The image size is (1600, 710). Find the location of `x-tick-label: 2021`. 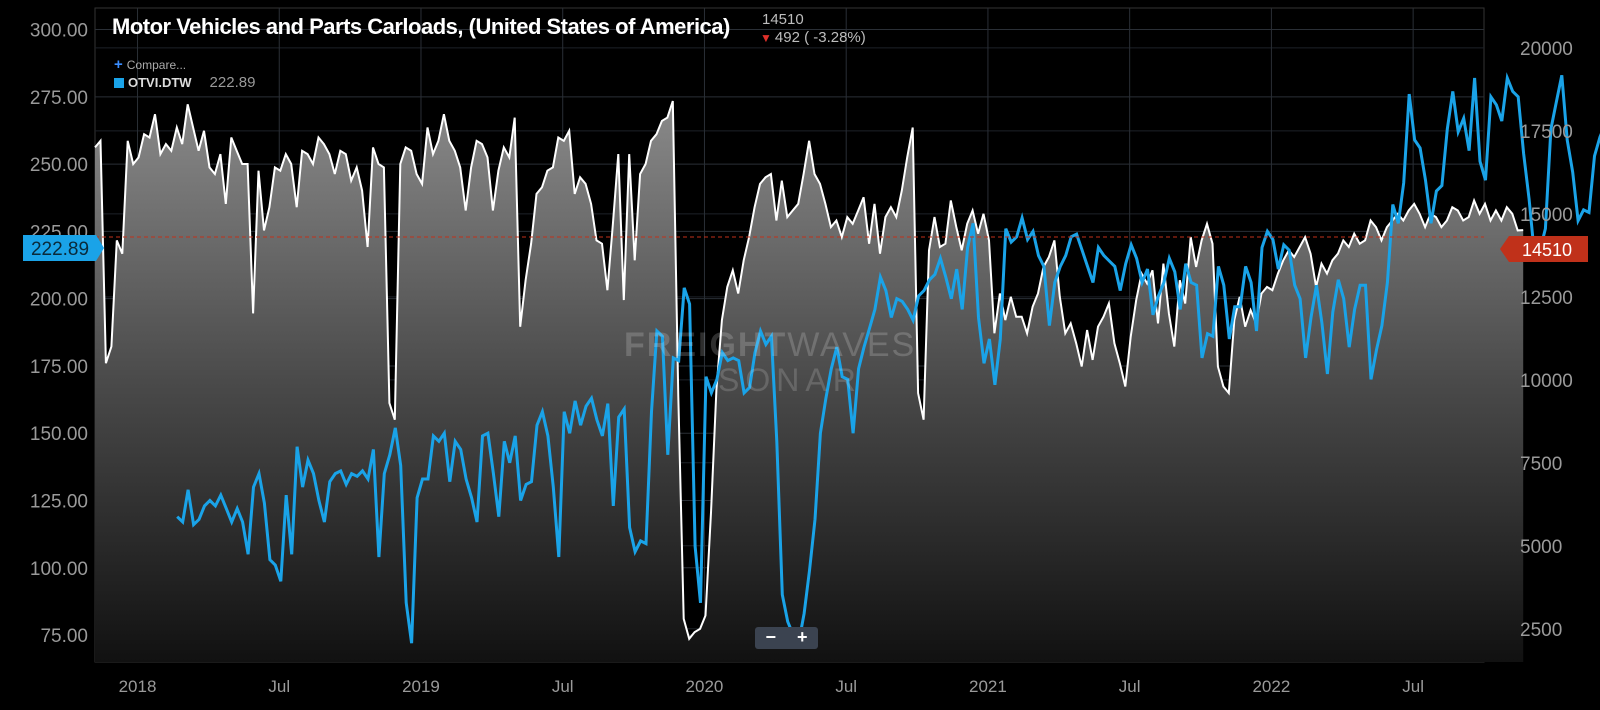

x-tick-label: 2021 is located at coordinates (988, 686).